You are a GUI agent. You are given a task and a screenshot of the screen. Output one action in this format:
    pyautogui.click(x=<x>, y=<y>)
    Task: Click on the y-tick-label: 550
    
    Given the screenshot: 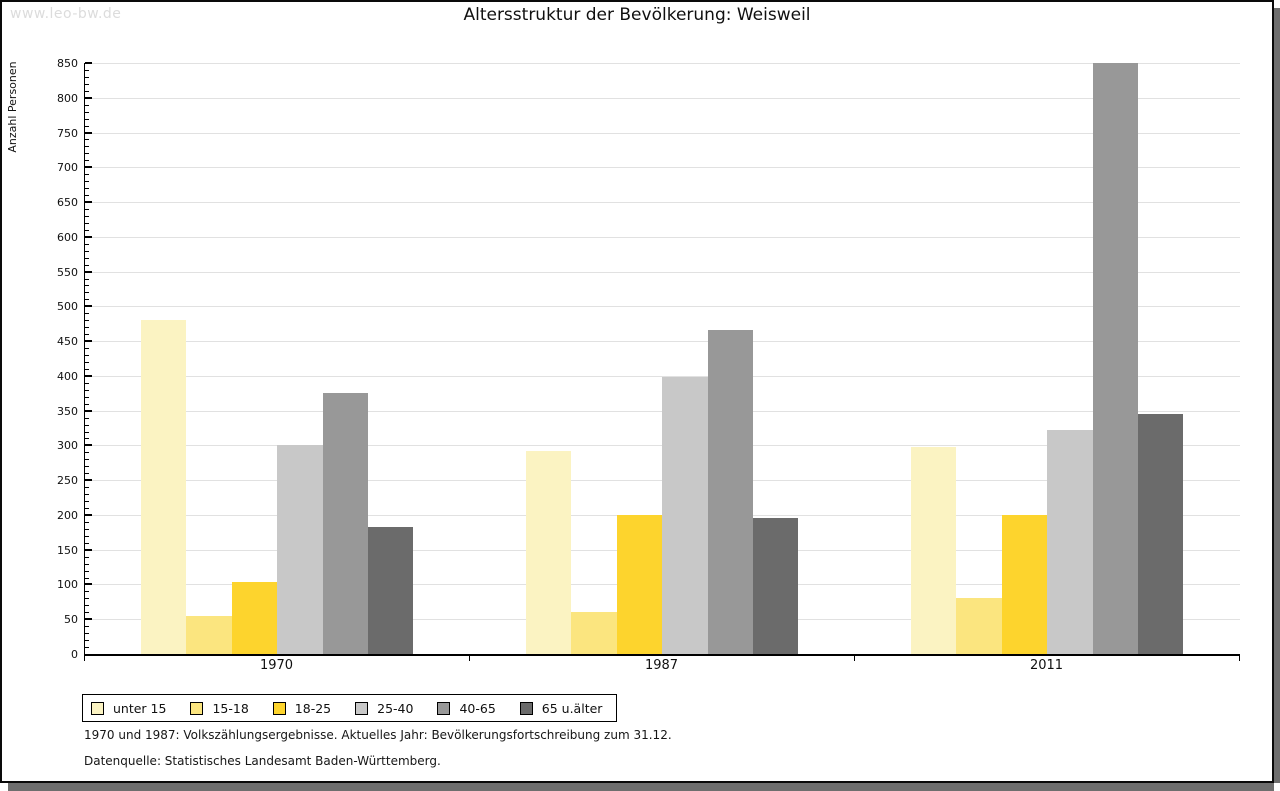 What is the action you would take?
    pyautogui.click(x=67, y=272)
    